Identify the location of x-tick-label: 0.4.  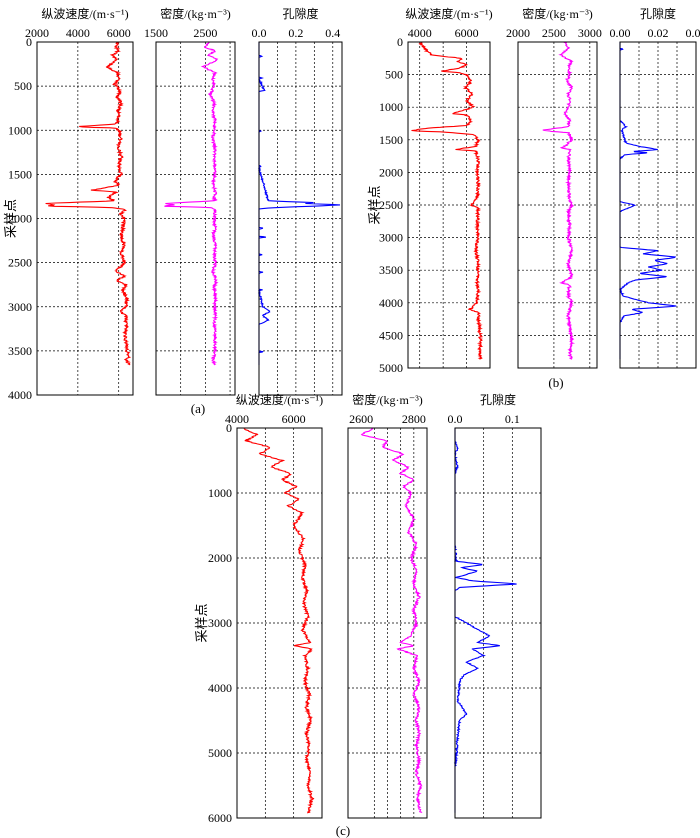
(332, 33).